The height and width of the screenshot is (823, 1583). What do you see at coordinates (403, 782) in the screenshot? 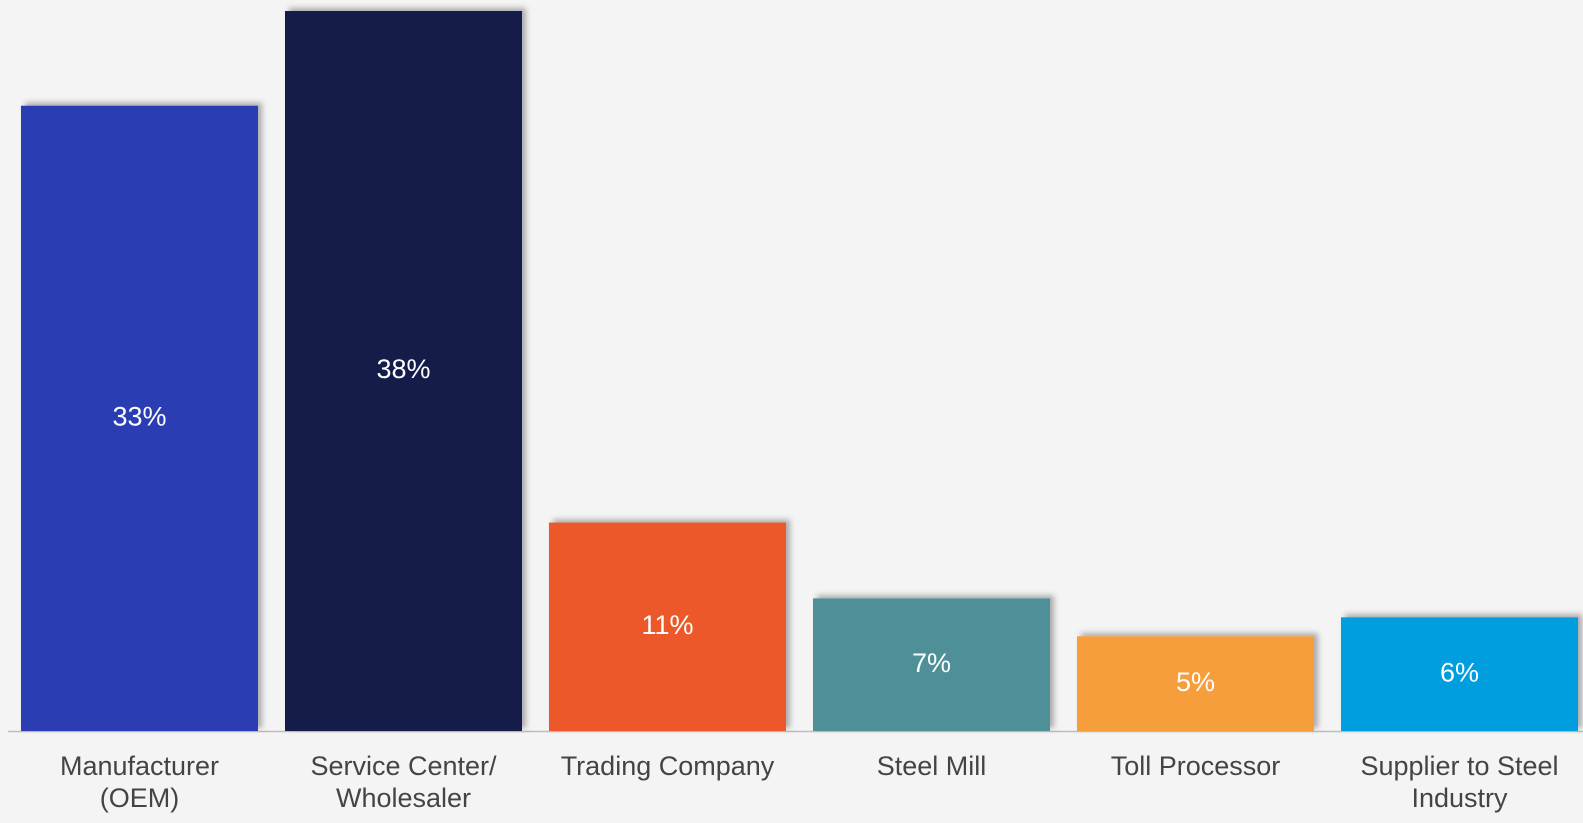
I see `x-tick-label: Service Center/ Wholesaler` at bounding box center [403, 782].